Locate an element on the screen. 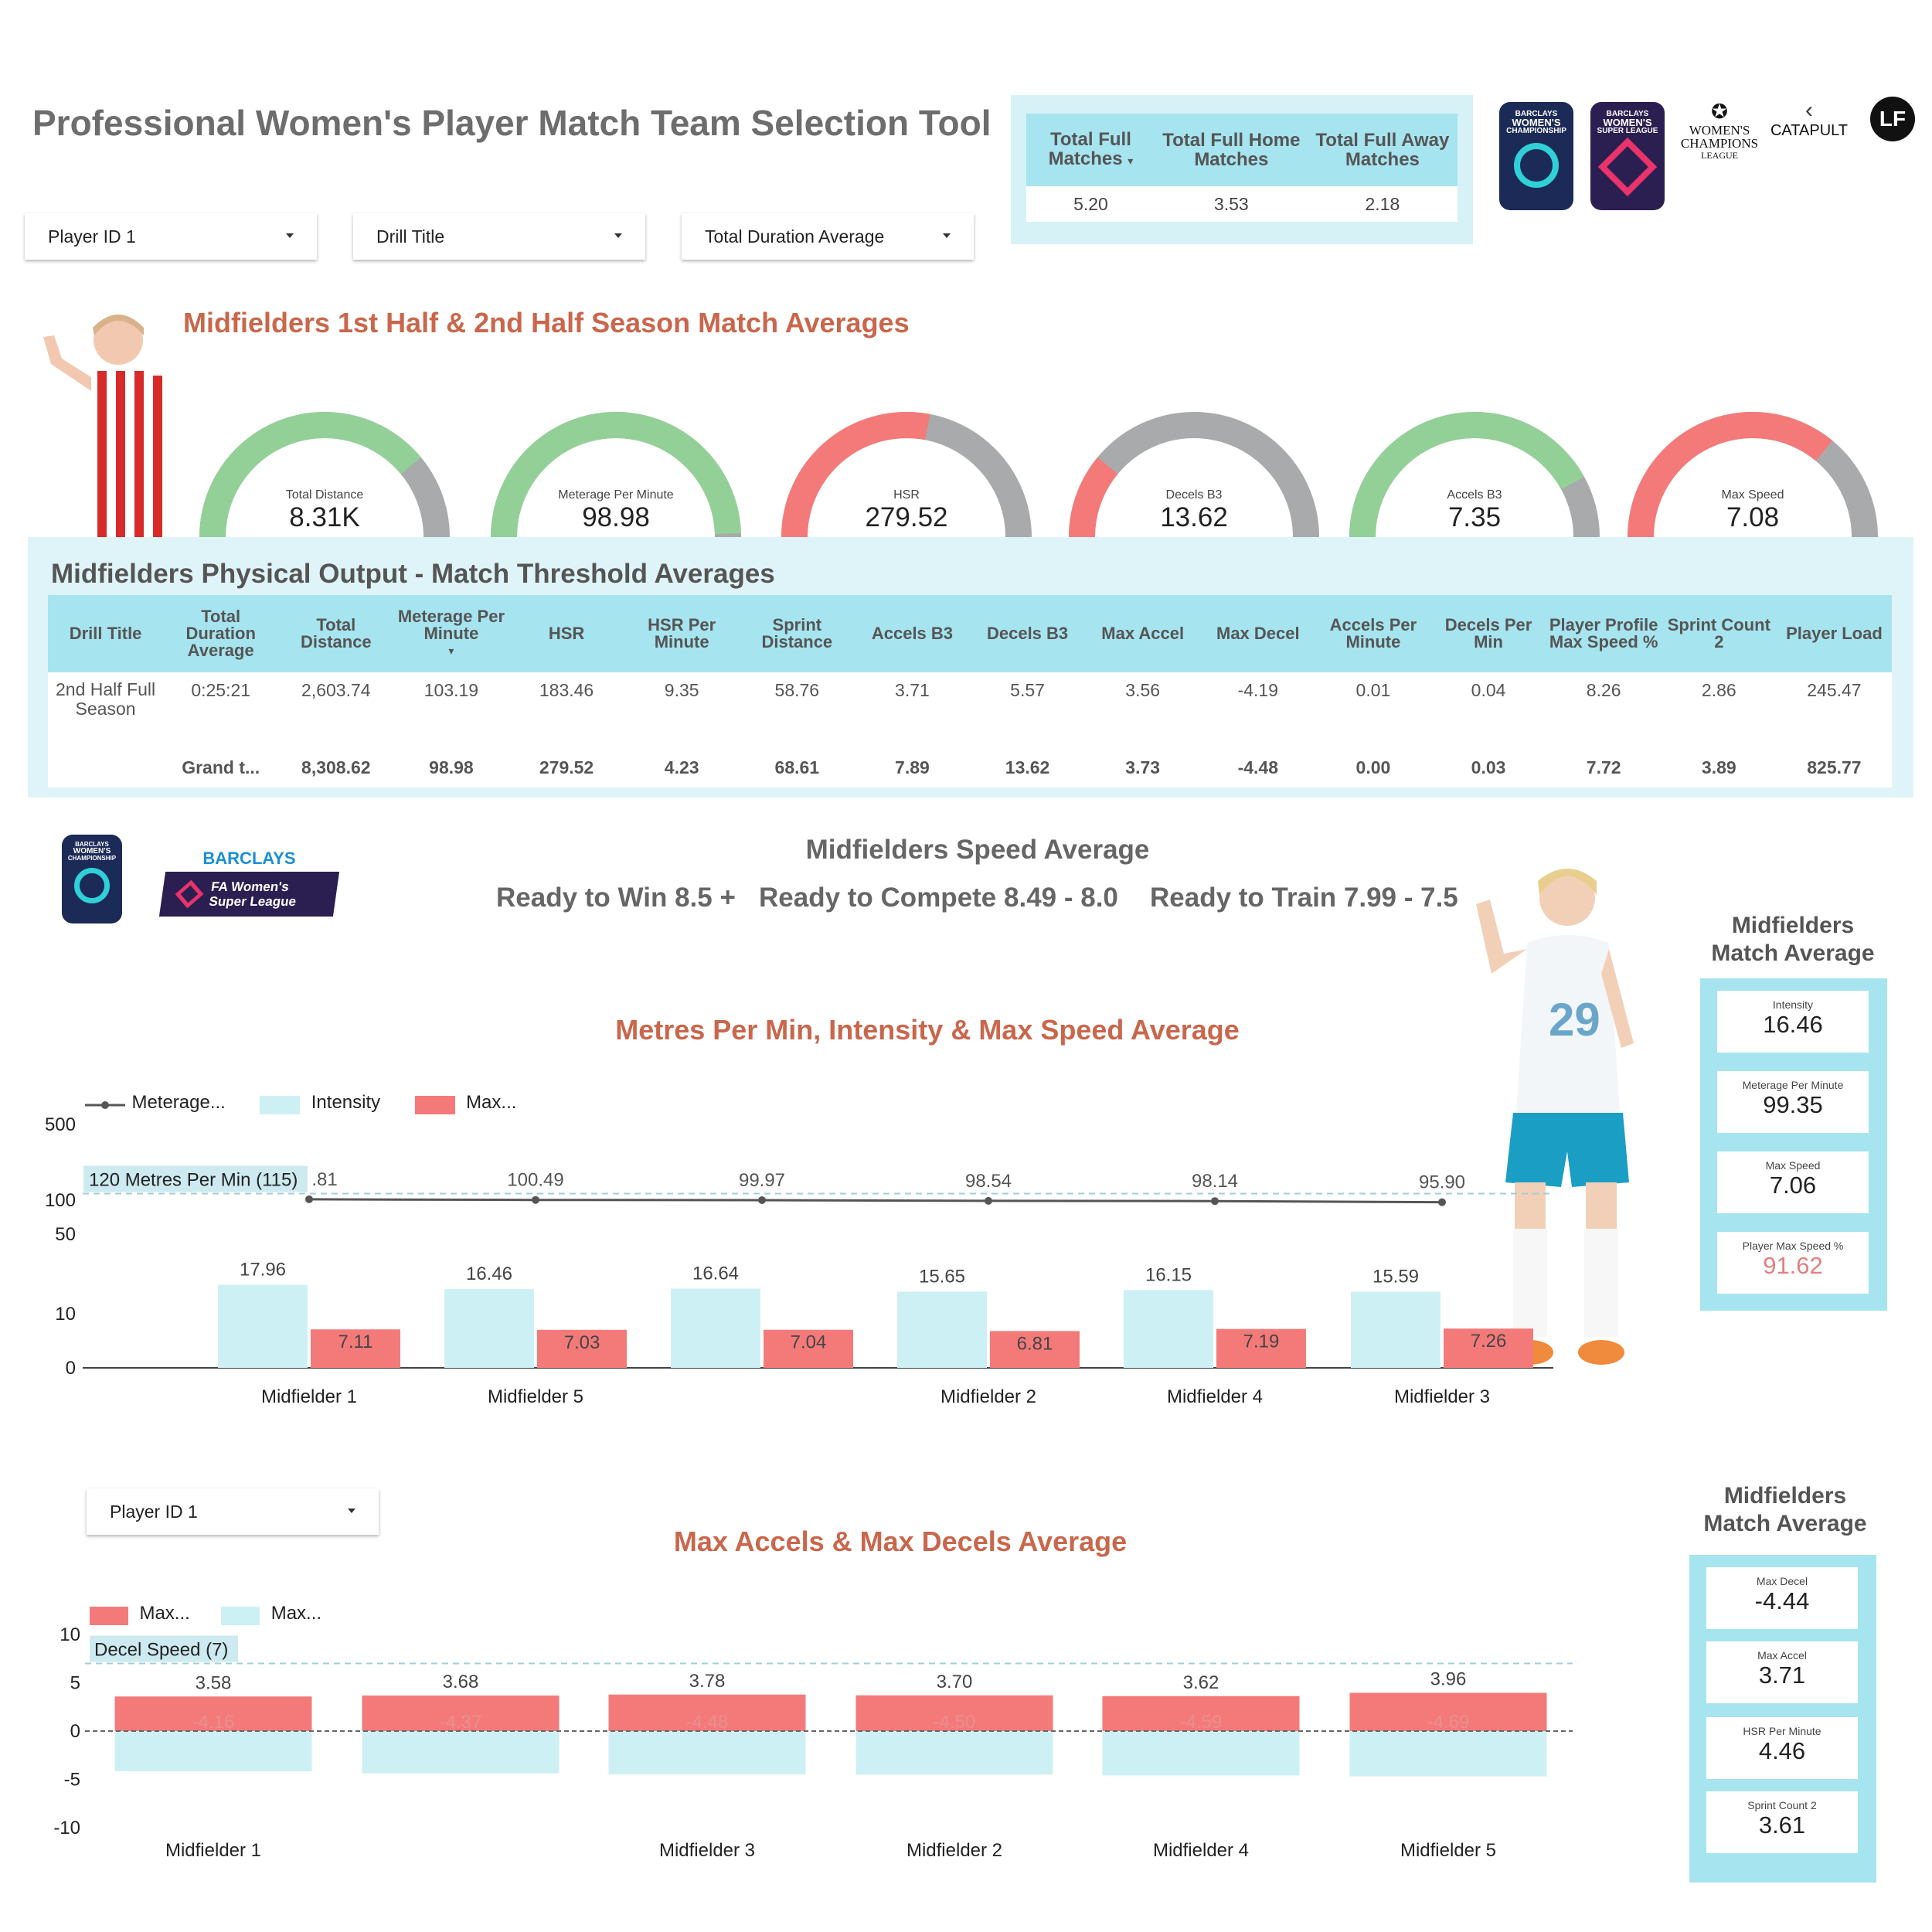  gauge-label: Decels B3 is located at coordinates (1194, 495).